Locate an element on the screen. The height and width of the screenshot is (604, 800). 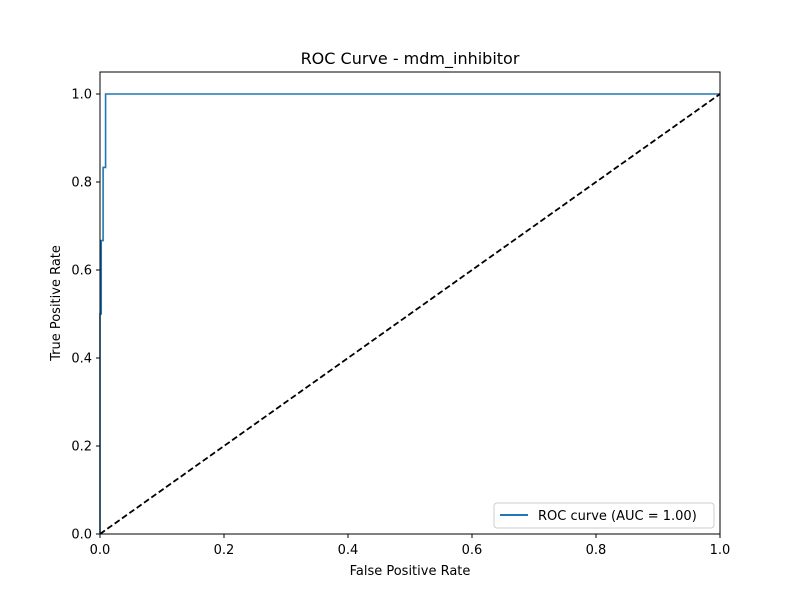
x-tick-label: 0.2 is located at coordinates (224, 550).